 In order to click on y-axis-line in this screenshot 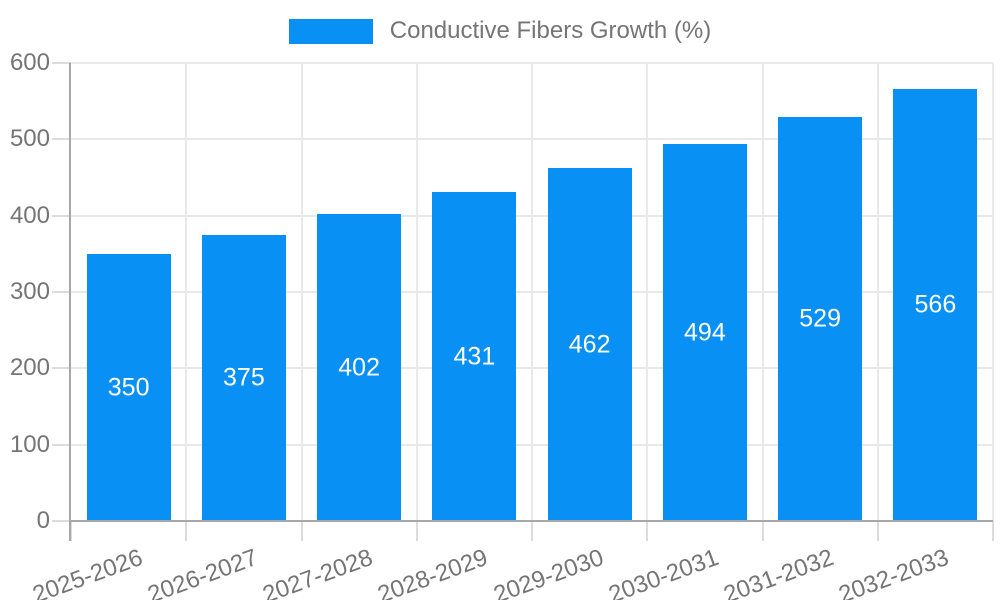, I will do `click(70, 302)`.